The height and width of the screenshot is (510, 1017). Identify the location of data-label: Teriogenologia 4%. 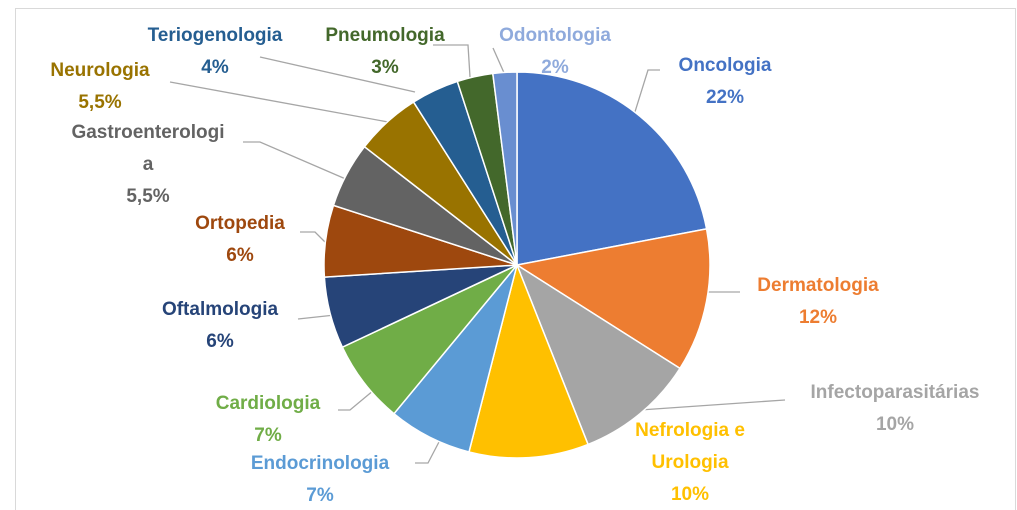
(215, 52).